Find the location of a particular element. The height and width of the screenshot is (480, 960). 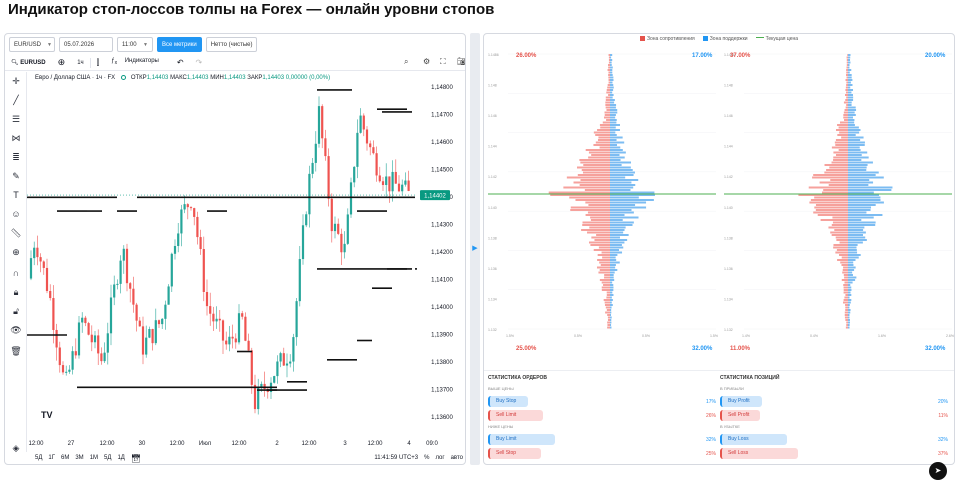

legend-resistance: Зона сопротивления is located at coordinates (667, 39).